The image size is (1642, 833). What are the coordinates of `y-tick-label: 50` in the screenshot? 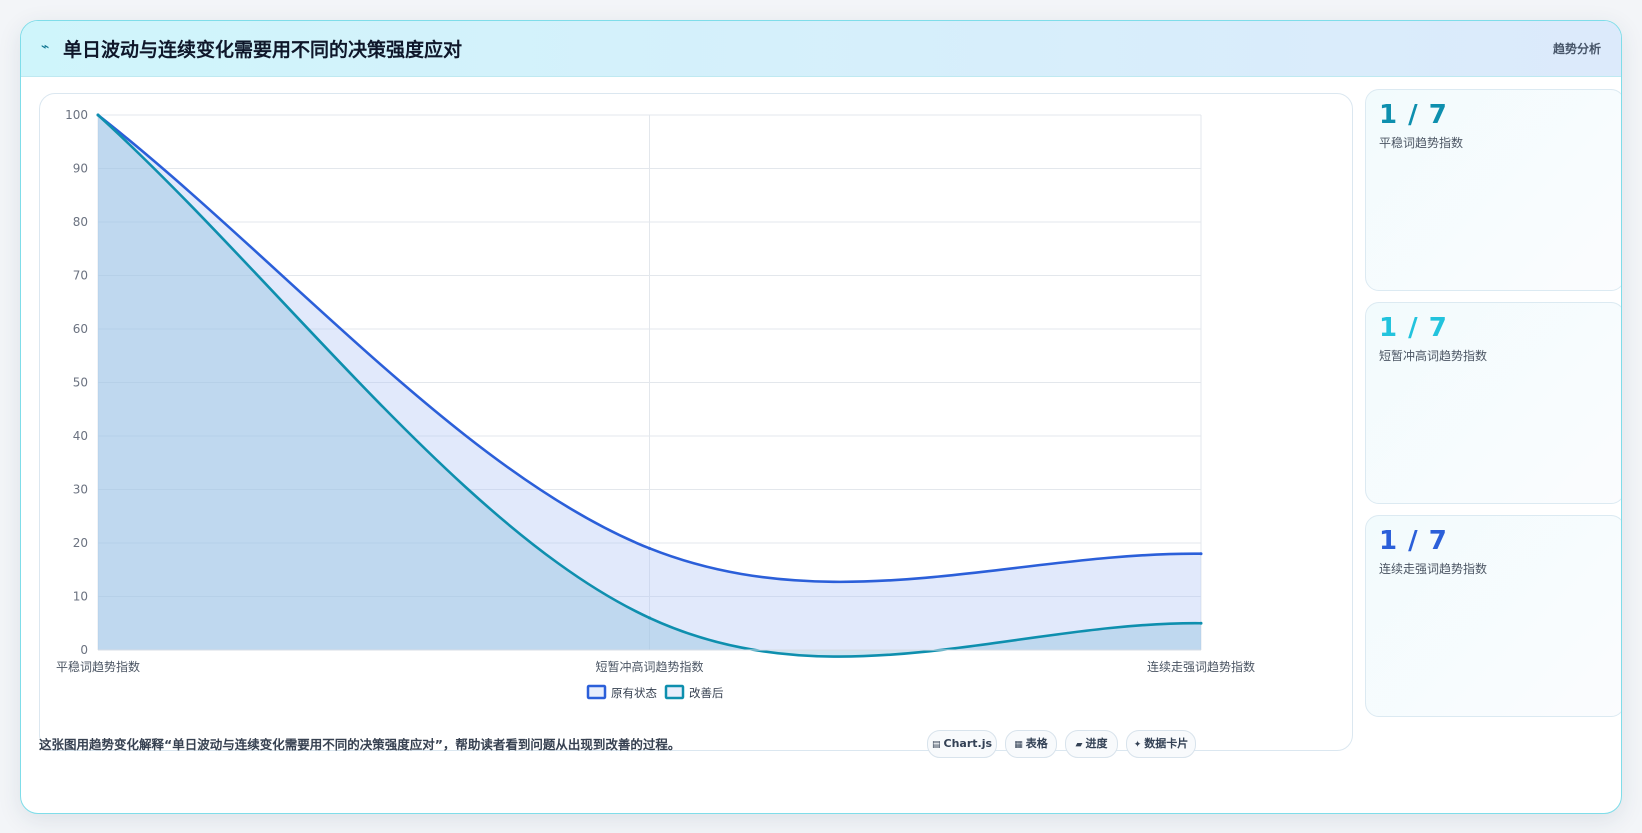 It's located at (80, 383).